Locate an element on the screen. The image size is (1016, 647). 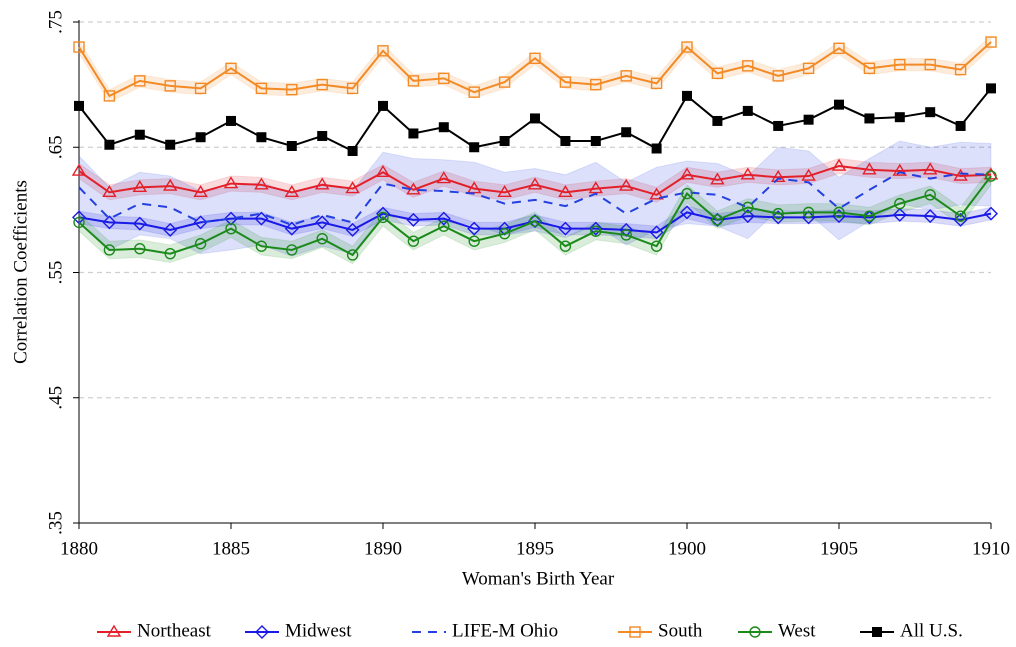
legend-label: Northeast is located at coordinates (174, 630).